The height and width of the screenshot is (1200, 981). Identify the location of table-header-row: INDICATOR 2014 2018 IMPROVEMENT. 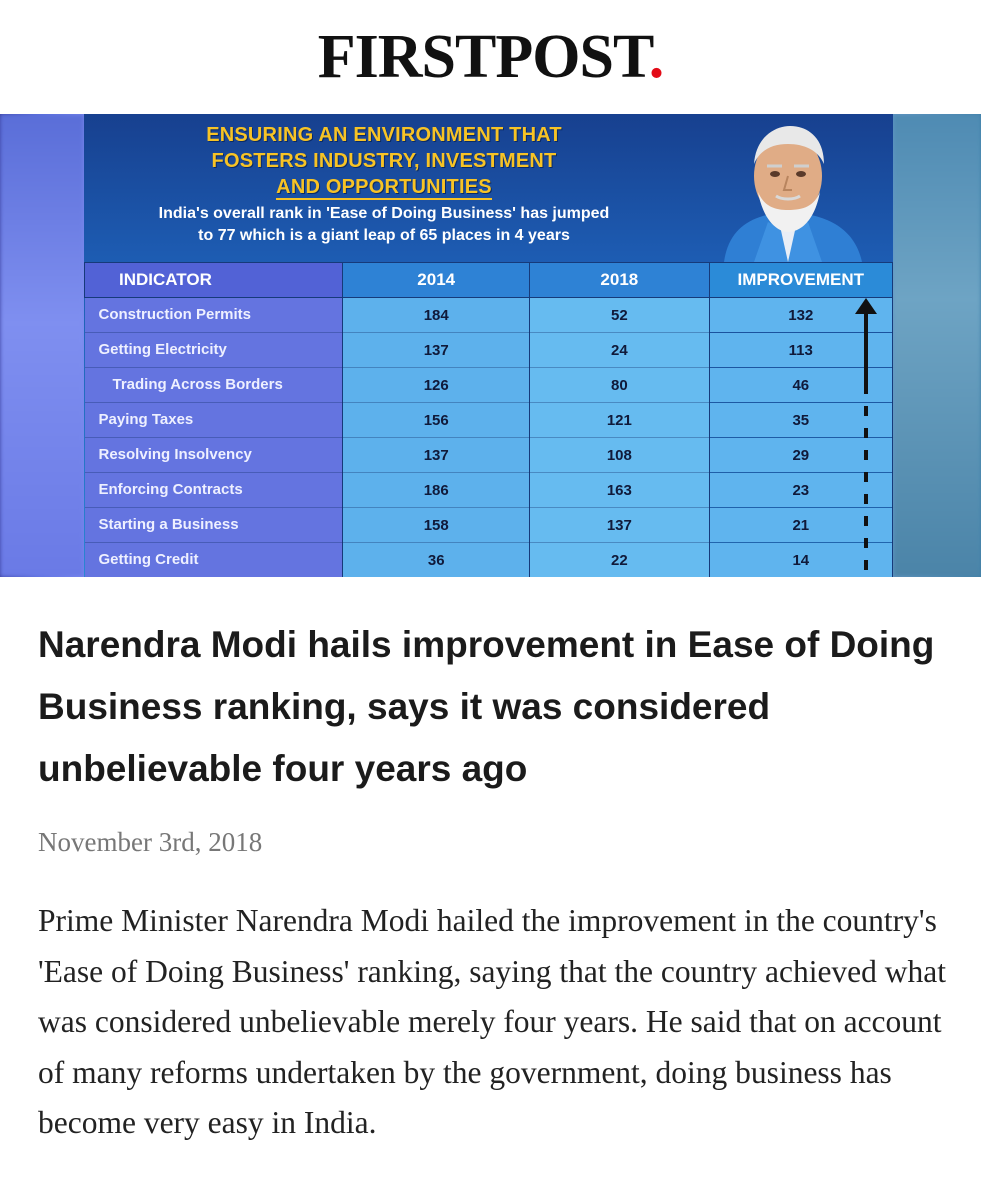
(488, 280).